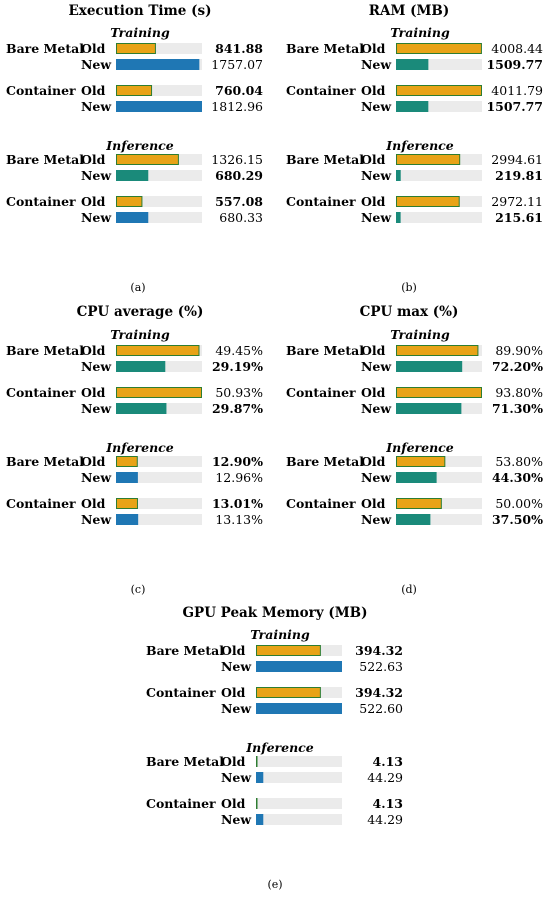 Image resolution: width=550 pixels, height=899 pixels. What do you see at coordinates (140, 11) in the screenshot?
I see `chart-title: Execution Time (s)` at bounding box center [140, 11].